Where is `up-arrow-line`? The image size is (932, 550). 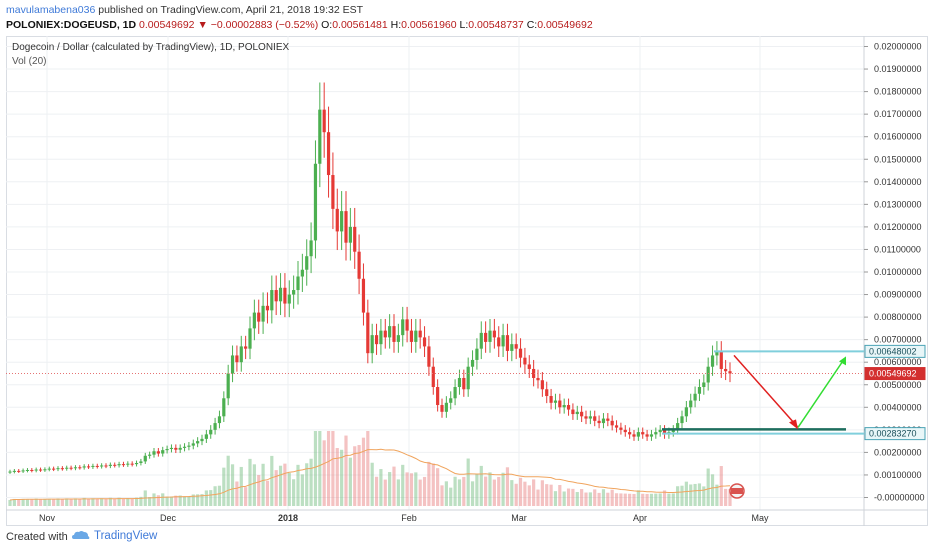
up-arrow-line is located at coordinates (821, 393).